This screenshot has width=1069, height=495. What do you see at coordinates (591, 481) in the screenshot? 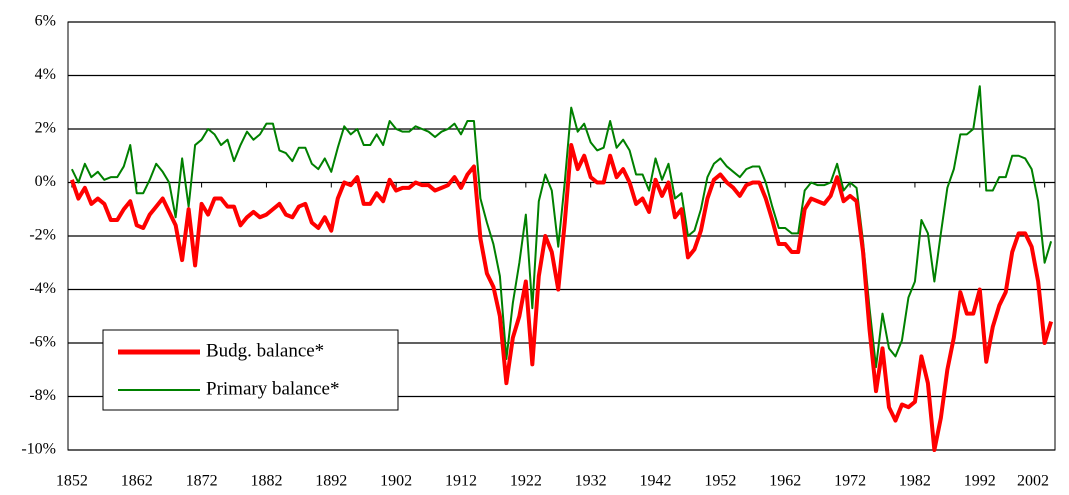
I see `x-tick-label: 1932` at bounding box center [591, 481].